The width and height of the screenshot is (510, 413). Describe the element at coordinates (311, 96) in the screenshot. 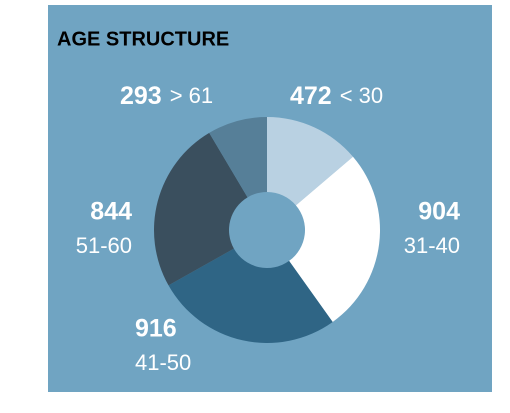

I see `value-label: 472` at that location.